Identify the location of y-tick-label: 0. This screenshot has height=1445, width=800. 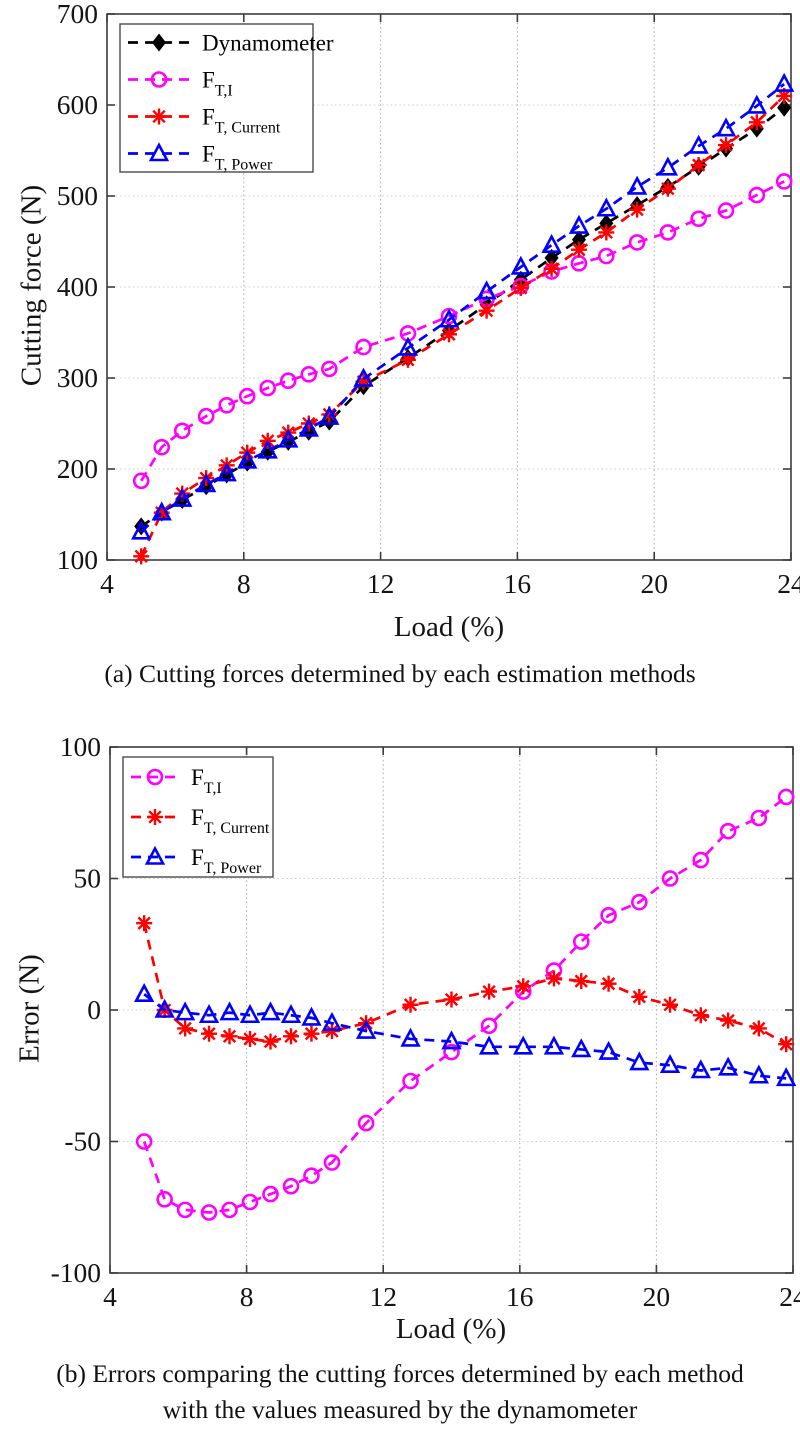
(94, 1009).